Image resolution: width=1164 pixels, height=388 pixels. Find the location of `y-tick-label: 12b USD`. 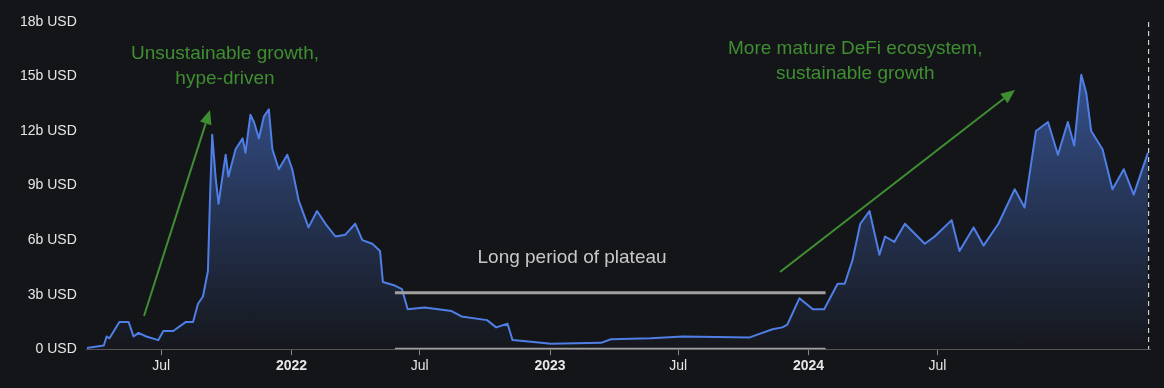

y-tick-label: 12b USD is located at coordinates (48, 129).